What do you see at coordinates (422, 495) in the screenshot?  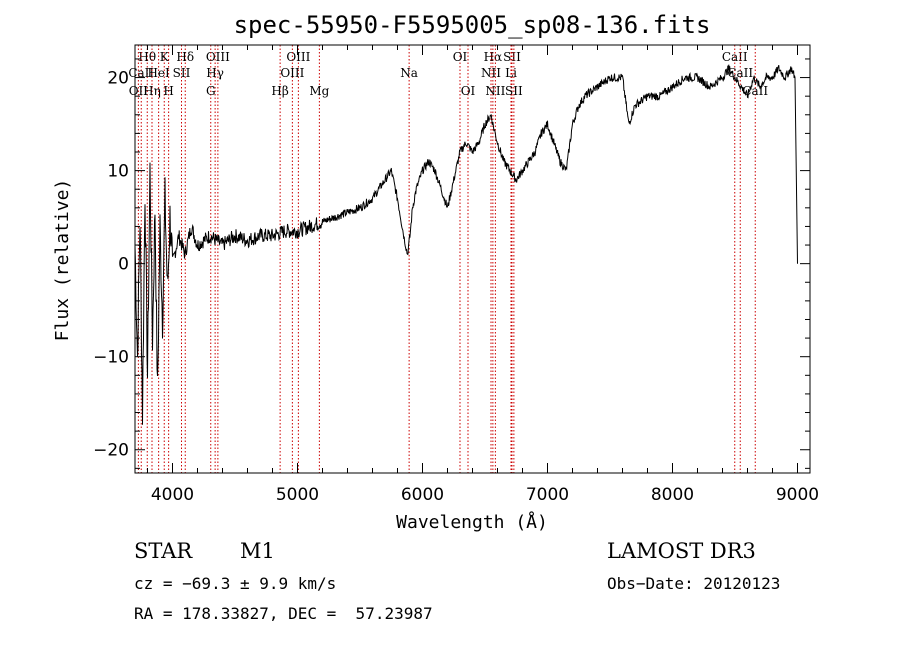 I see `x-tick-label: 6000` at bounding box center [422, 495].